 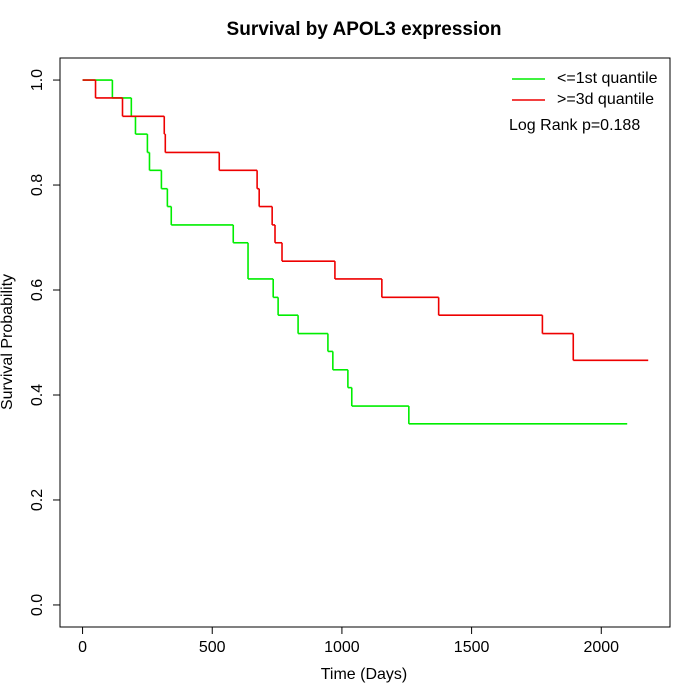 I want to click on x-tick-label: 0, so click(x=82, y=647).